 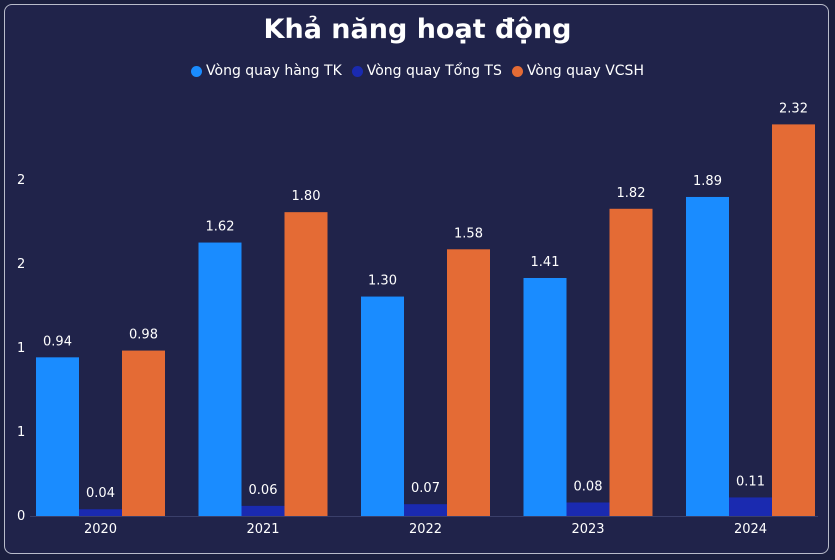 What do you see at coordinates (100, 529) in the screenshot?
I see `x-tick-label: 2020` at bounding box center [100, 529].